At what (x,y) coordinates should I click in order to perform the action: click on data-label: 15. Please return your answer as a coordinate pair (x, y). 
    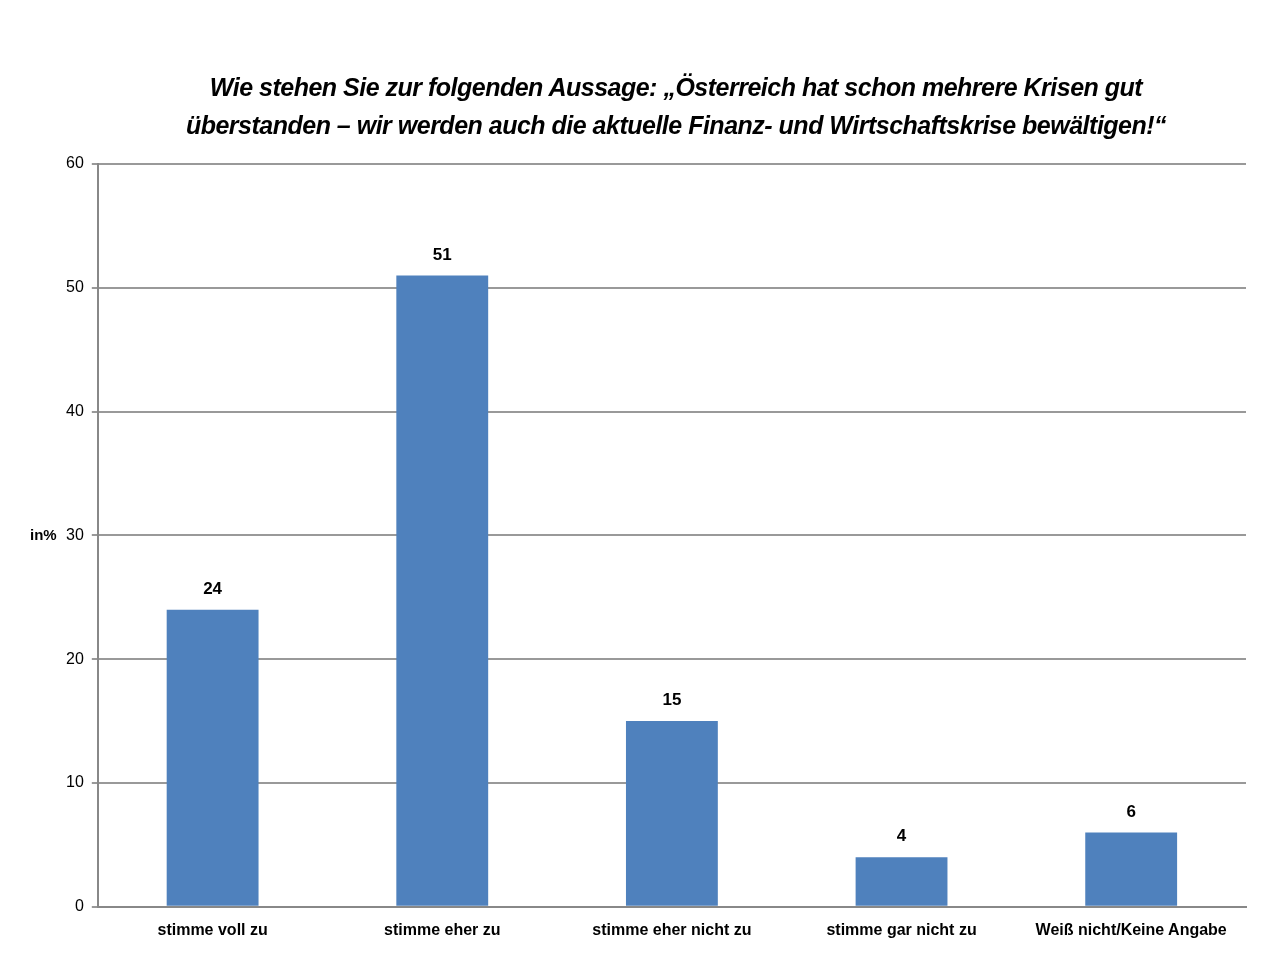
    Looking at the image, I should click on (672, 700).